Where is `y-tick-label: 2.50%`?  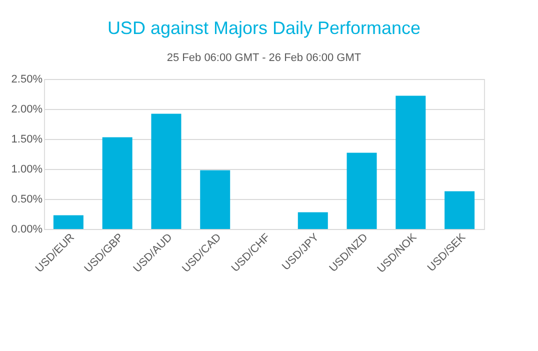
y-tick-label: 2.50% is located at coordinates (27, 80).